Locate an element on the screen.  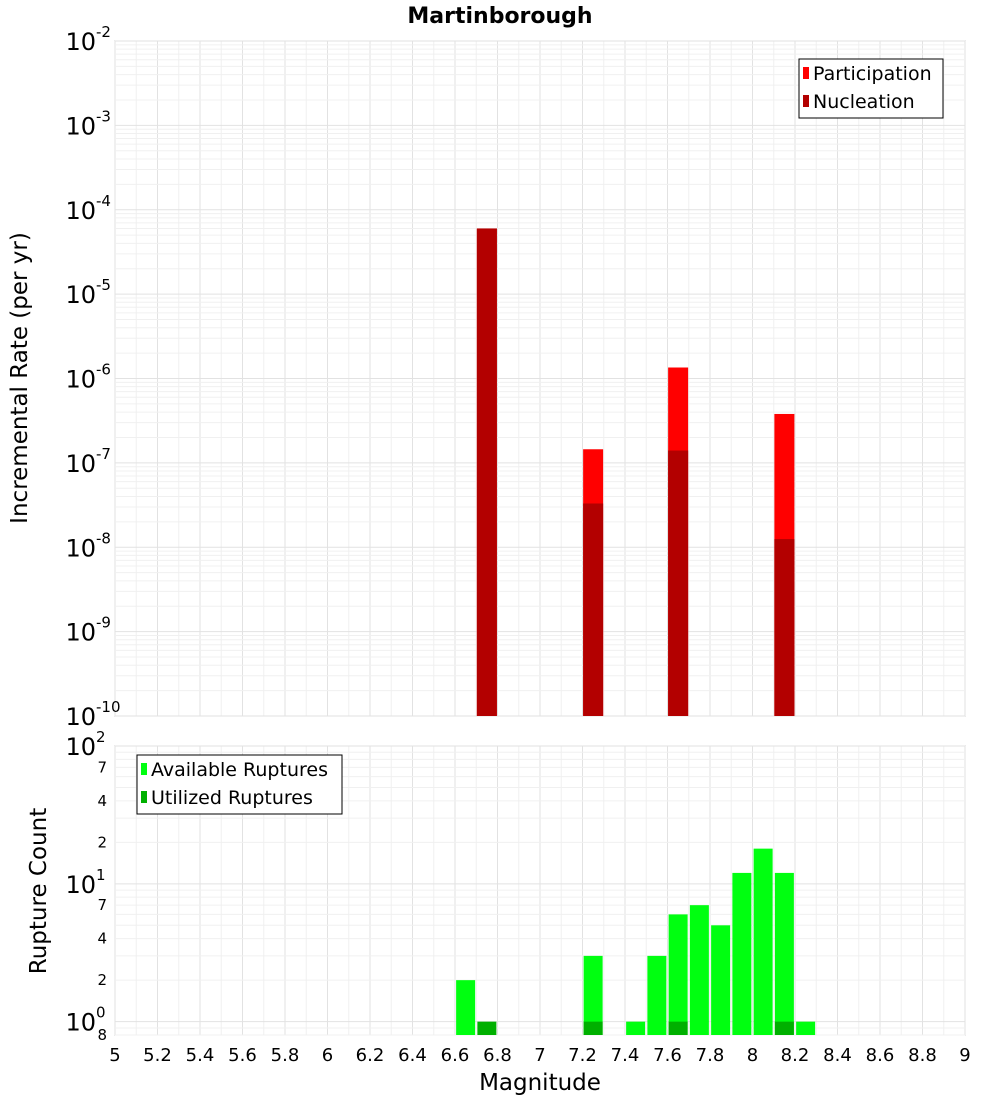
top-y-tick-exponent: -2 is located at coordinates (103, 32).